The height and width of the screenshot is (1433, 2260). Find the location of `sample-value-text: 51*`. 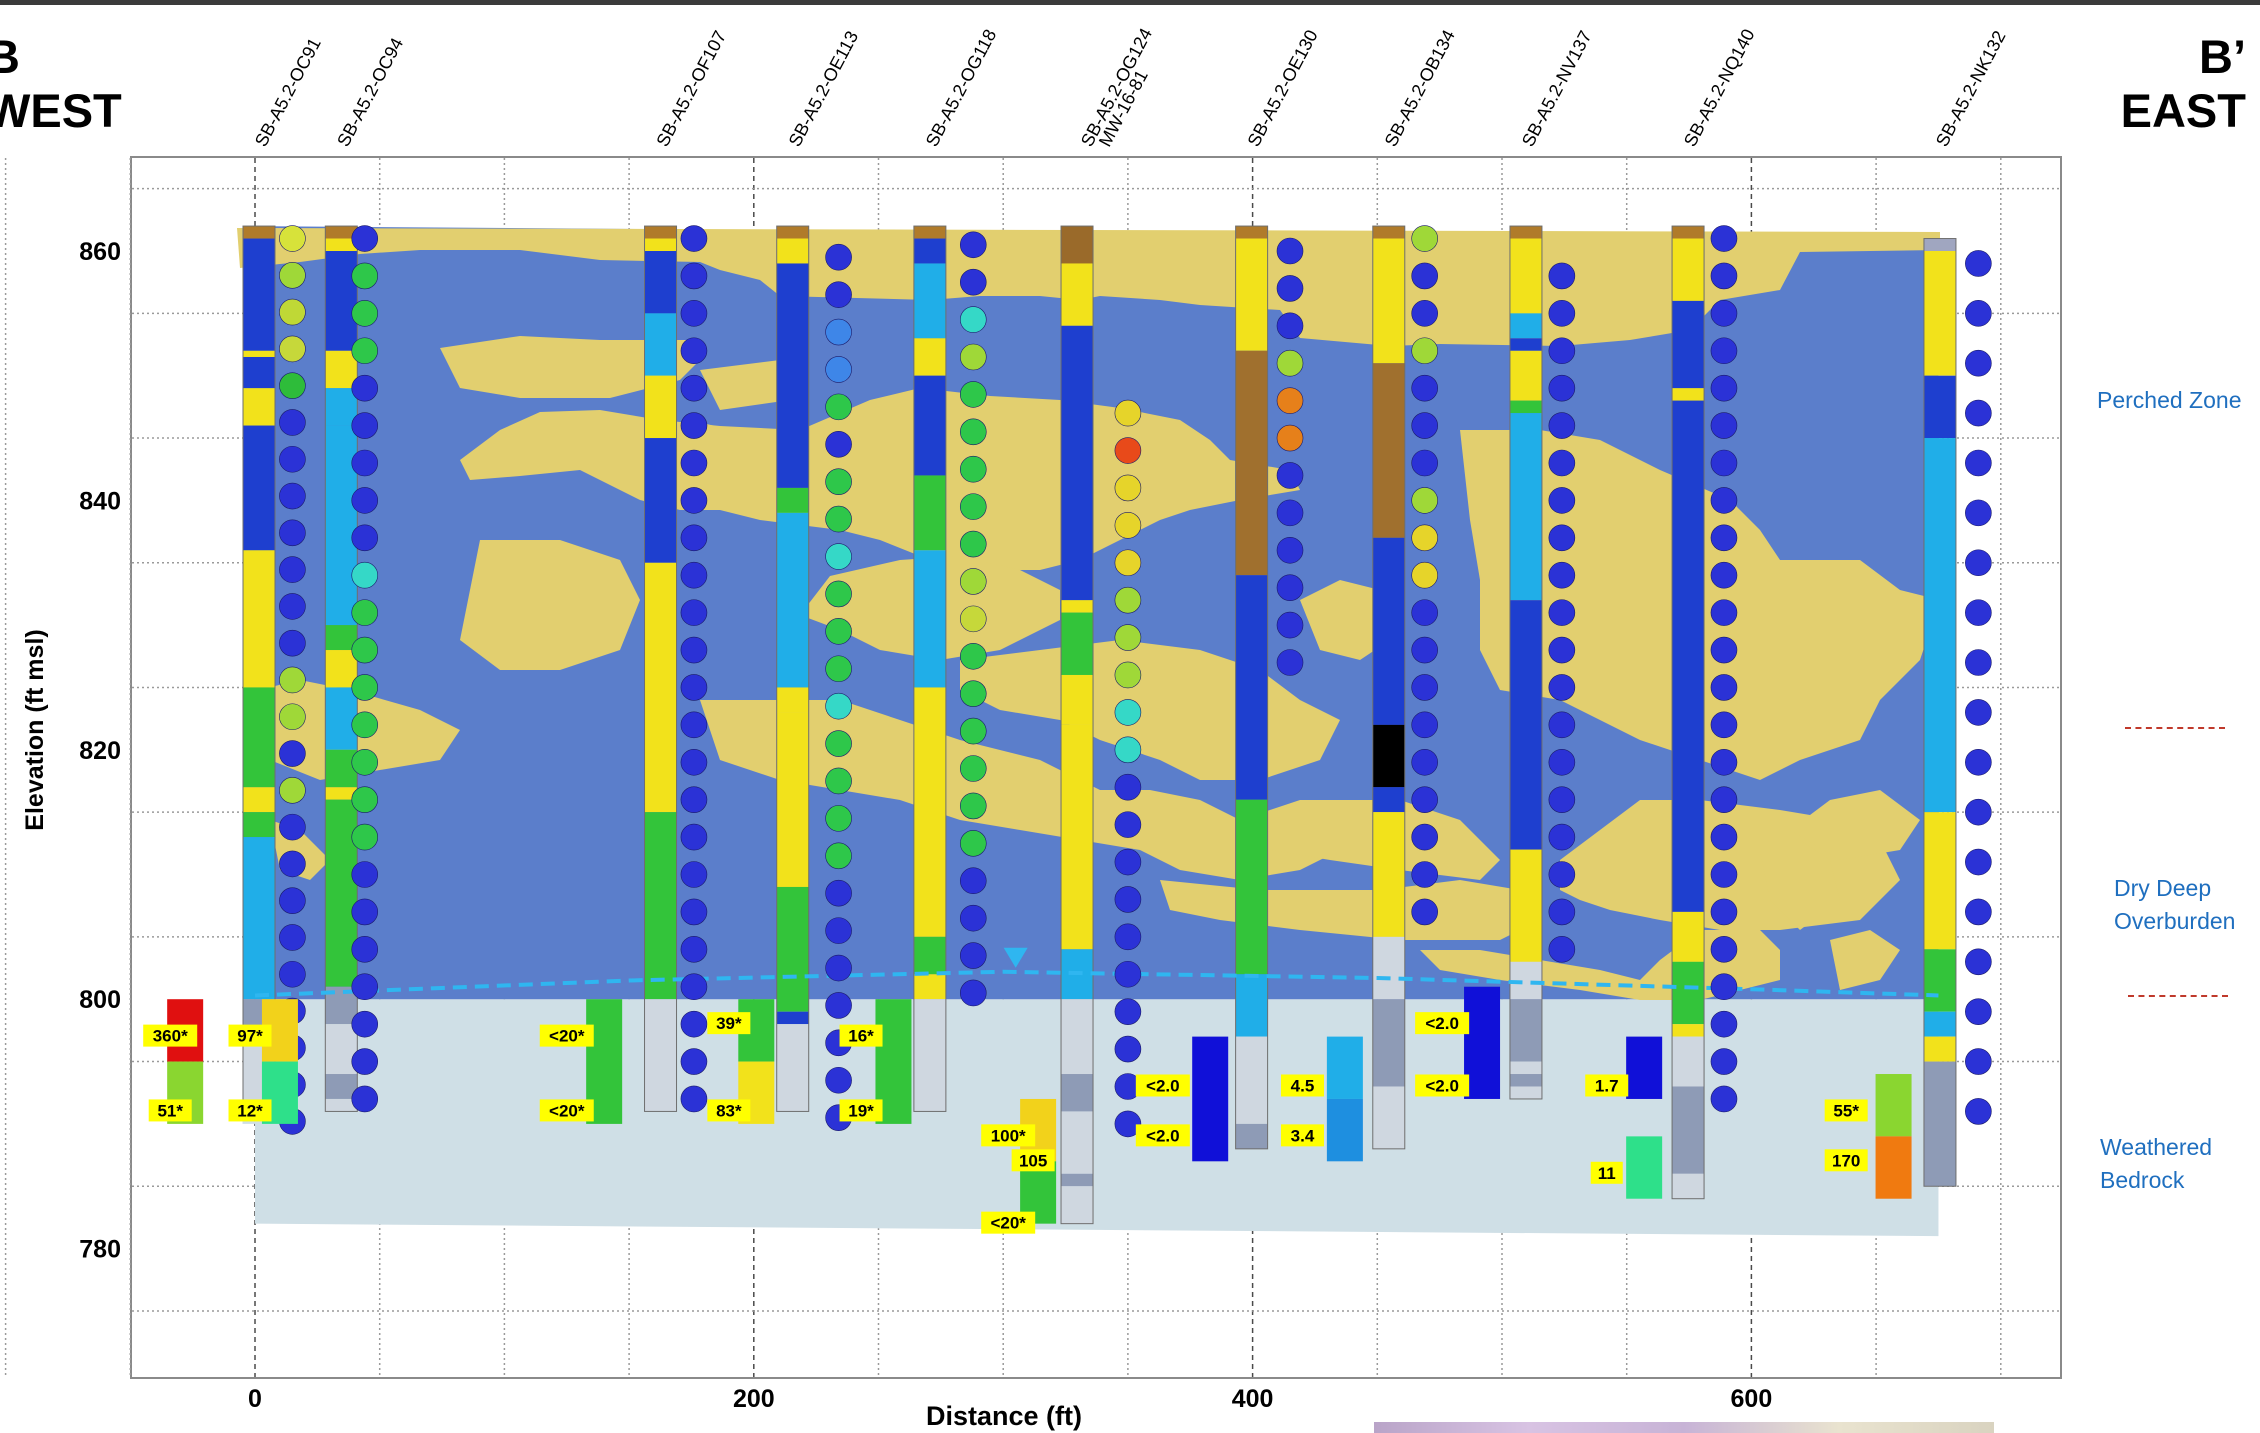

sample-value-text: 51* is located at coordinates (170, 1110).